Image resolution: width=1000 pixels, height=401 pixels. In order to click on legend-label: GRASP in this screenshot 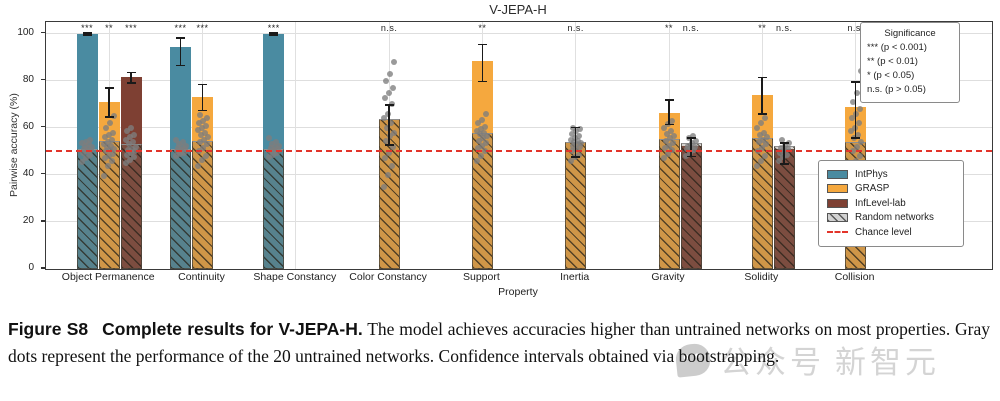, I will do `click(872, 189)`.